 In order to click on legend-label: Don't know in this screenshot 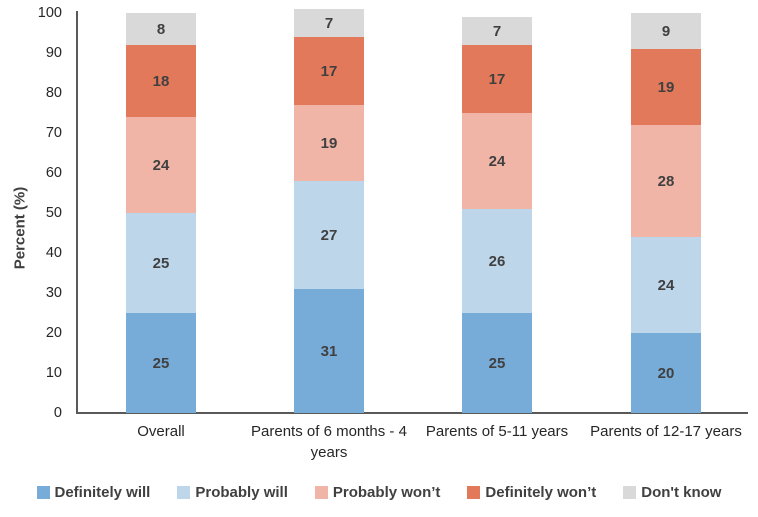, I will do `click(681, 492)`.